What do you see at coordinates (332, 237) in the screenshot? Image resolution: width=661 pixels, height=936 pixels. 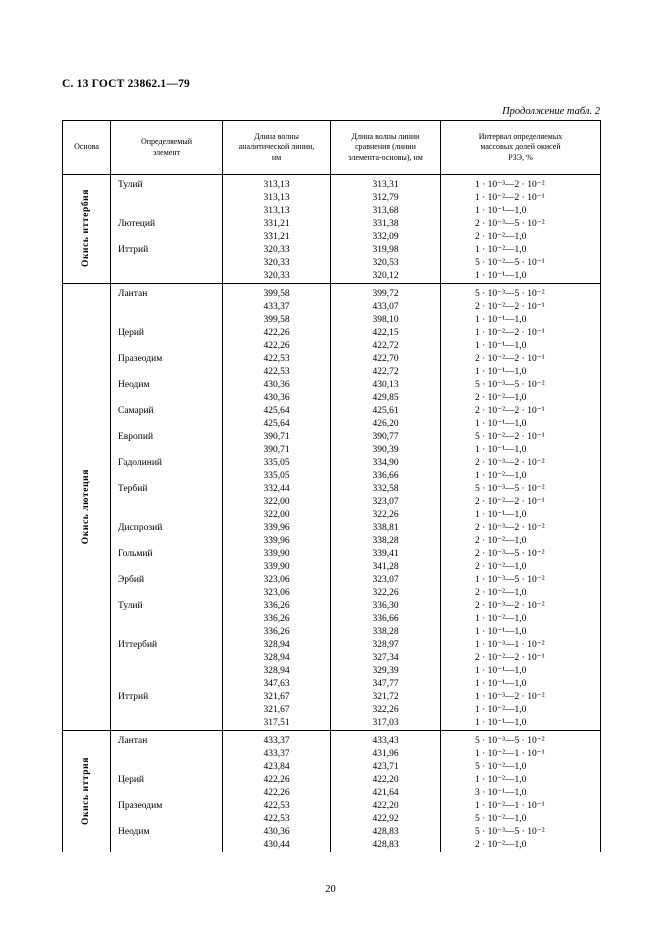 I see `table-row: 331,21 332,09 2 · 10⁻²—1,0` at bounding box center [332, 237].